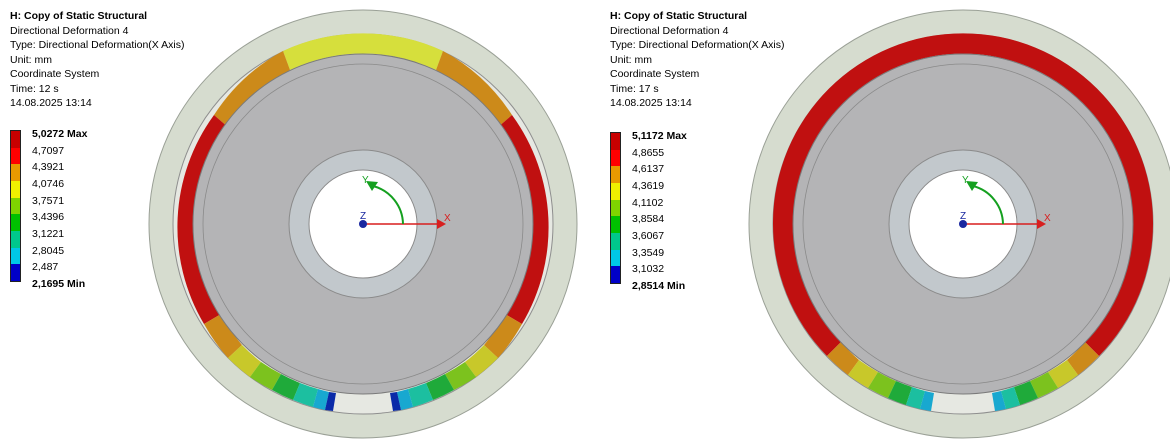 The width and height of the screenshot is (1170, 439). Describe the element at coordinates (648, 219) in the screenshot. I see `legend-level: 3,8584` at that location.